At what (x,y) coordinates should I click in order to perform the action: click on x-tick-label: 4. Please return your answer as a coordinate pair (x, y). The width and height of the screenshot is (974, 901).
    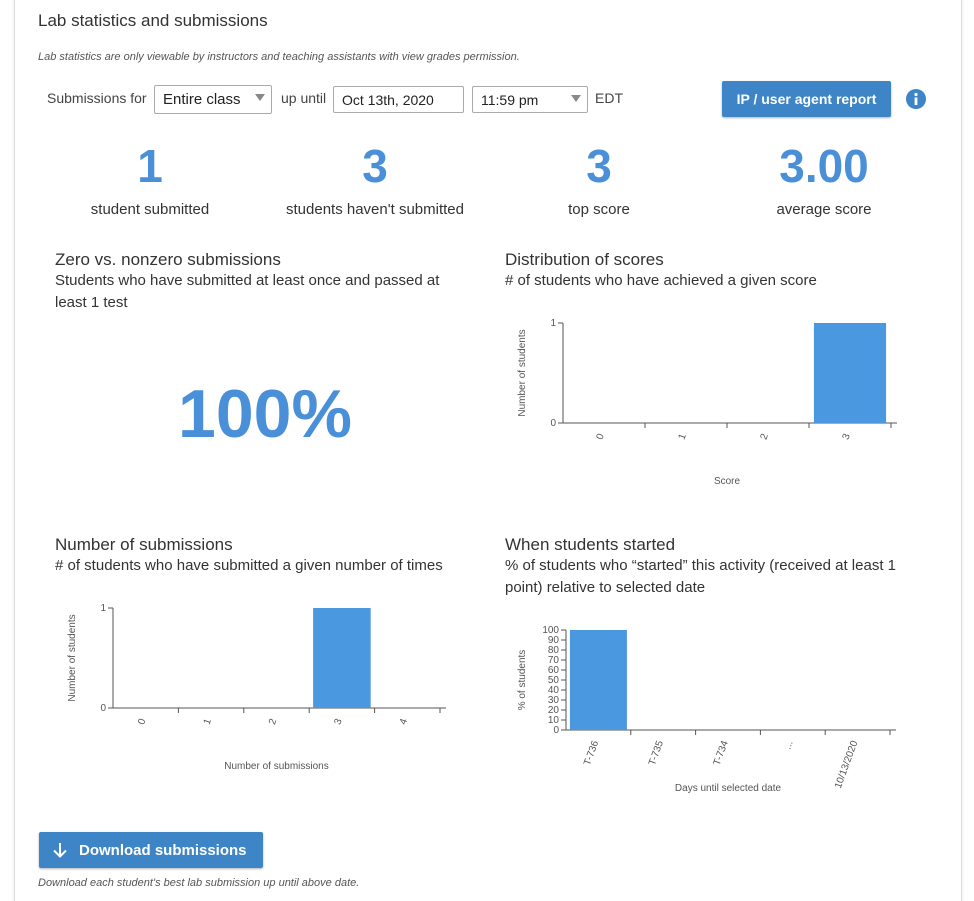
    Looking at the image, I should click on (404, 721).